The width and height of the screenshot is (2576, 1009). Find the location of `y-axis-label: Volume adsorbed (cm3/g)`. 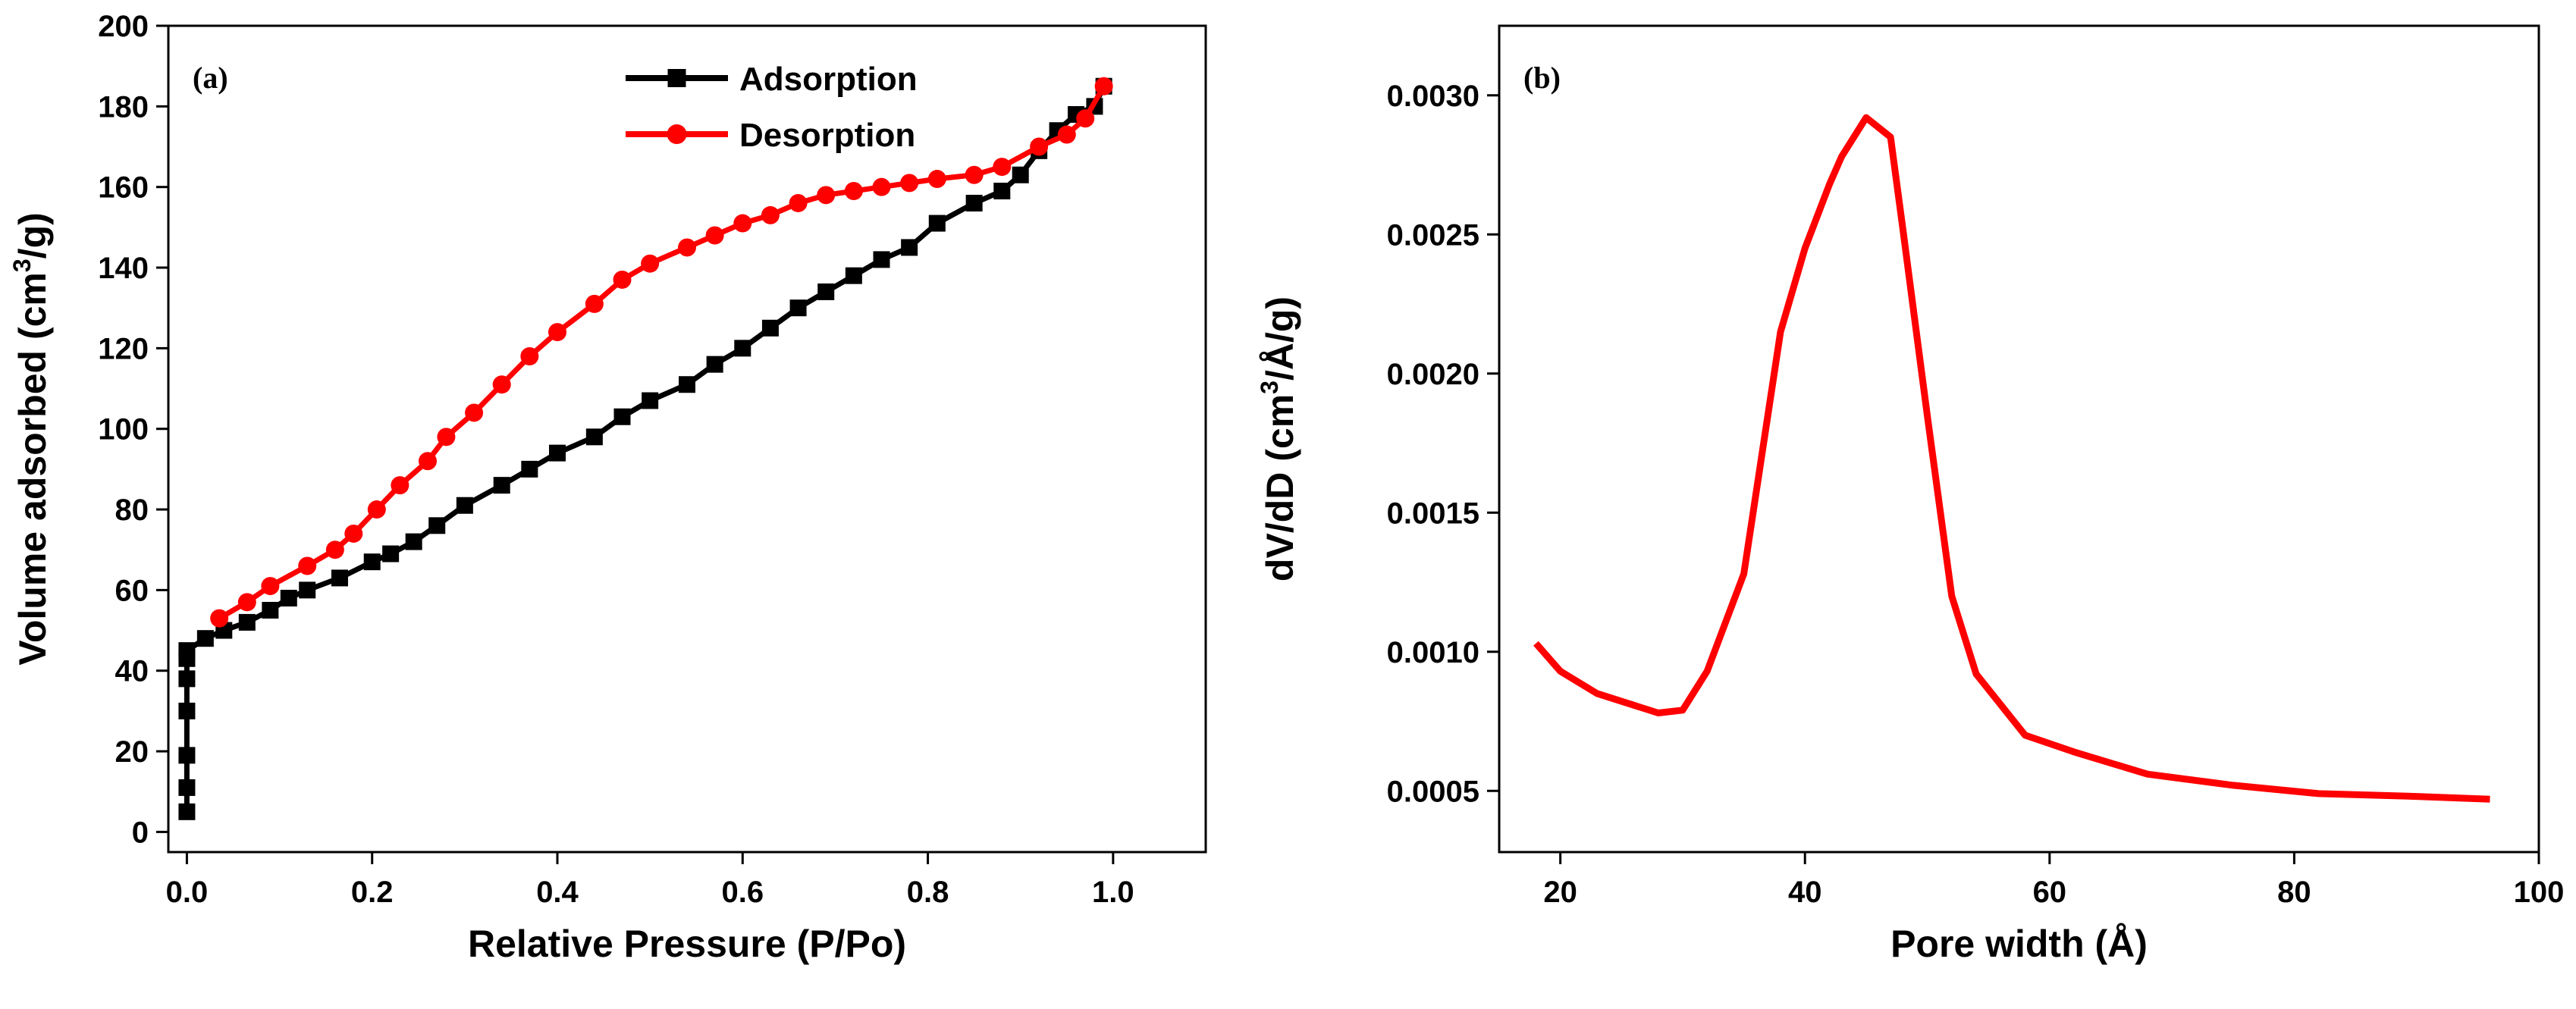

y-axis-label: Volume adsorbed (cm3/g) is located at coordinates (31, 439).